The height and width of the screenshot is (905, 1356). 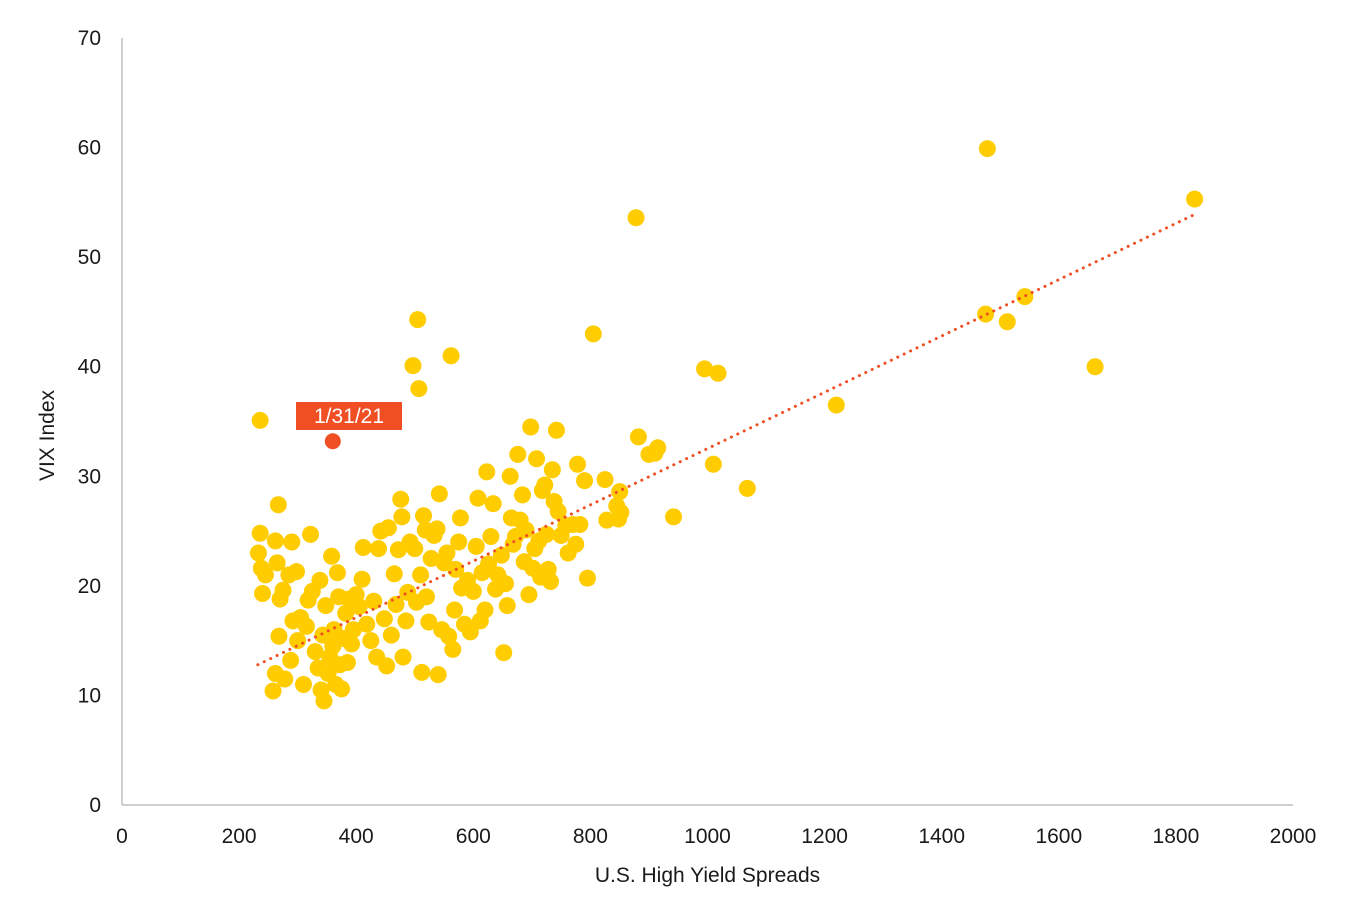 I want to click on highlight-label: 1/31/21, so click(x=349, y=416).